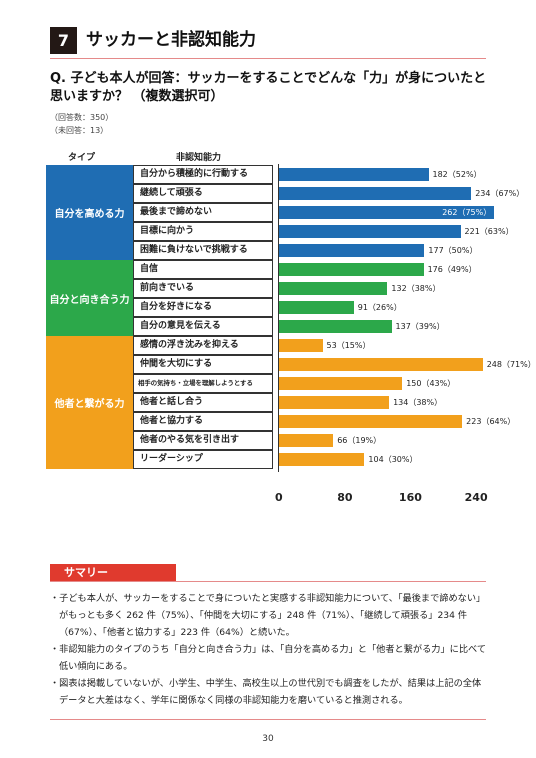  Describe the element at coordinates (203, 459) in the screenshot. I see `ability-label: リーダーシップ` at that location.